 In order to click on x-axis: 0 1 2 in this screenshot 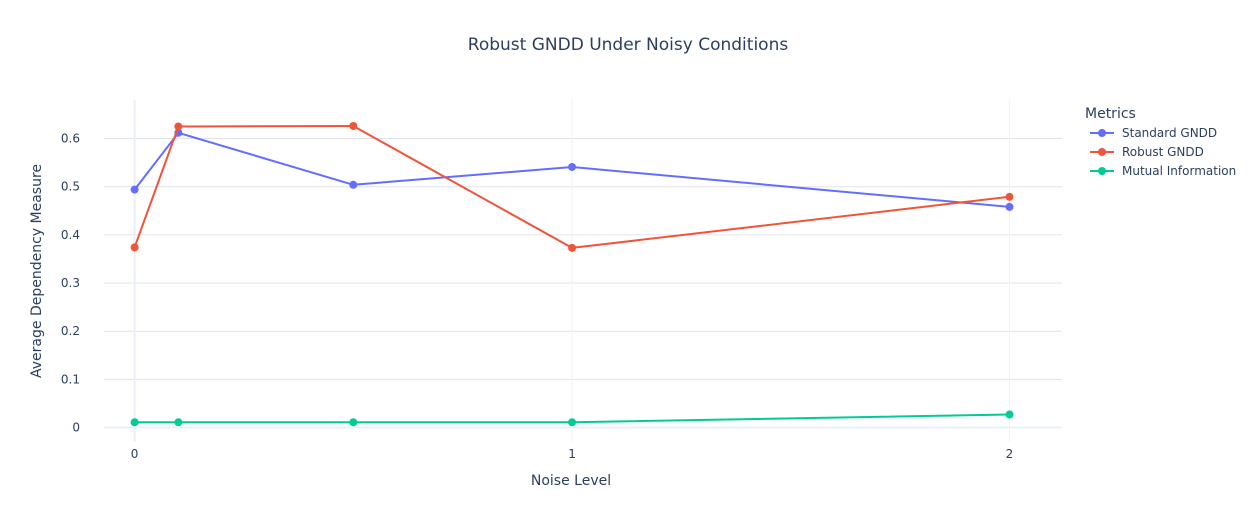, I will do `click(572, 454)`.